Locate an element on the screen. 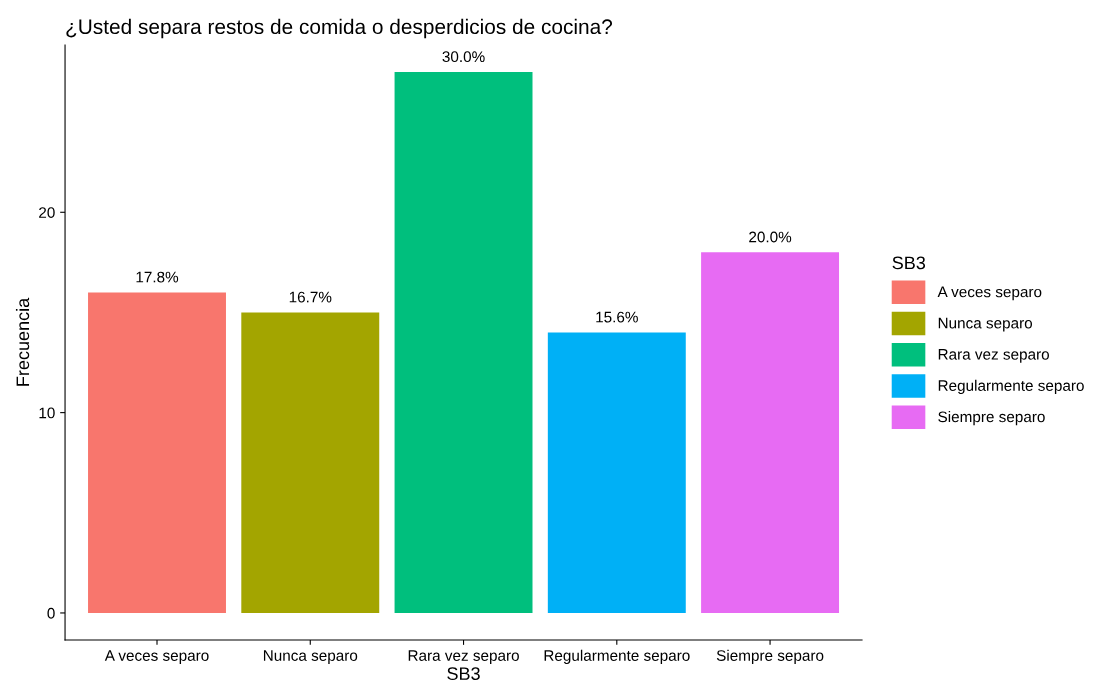 The height and width of the screenshot is (691, 1110). annotation: 30.0% is located at coordinates (463, 57).